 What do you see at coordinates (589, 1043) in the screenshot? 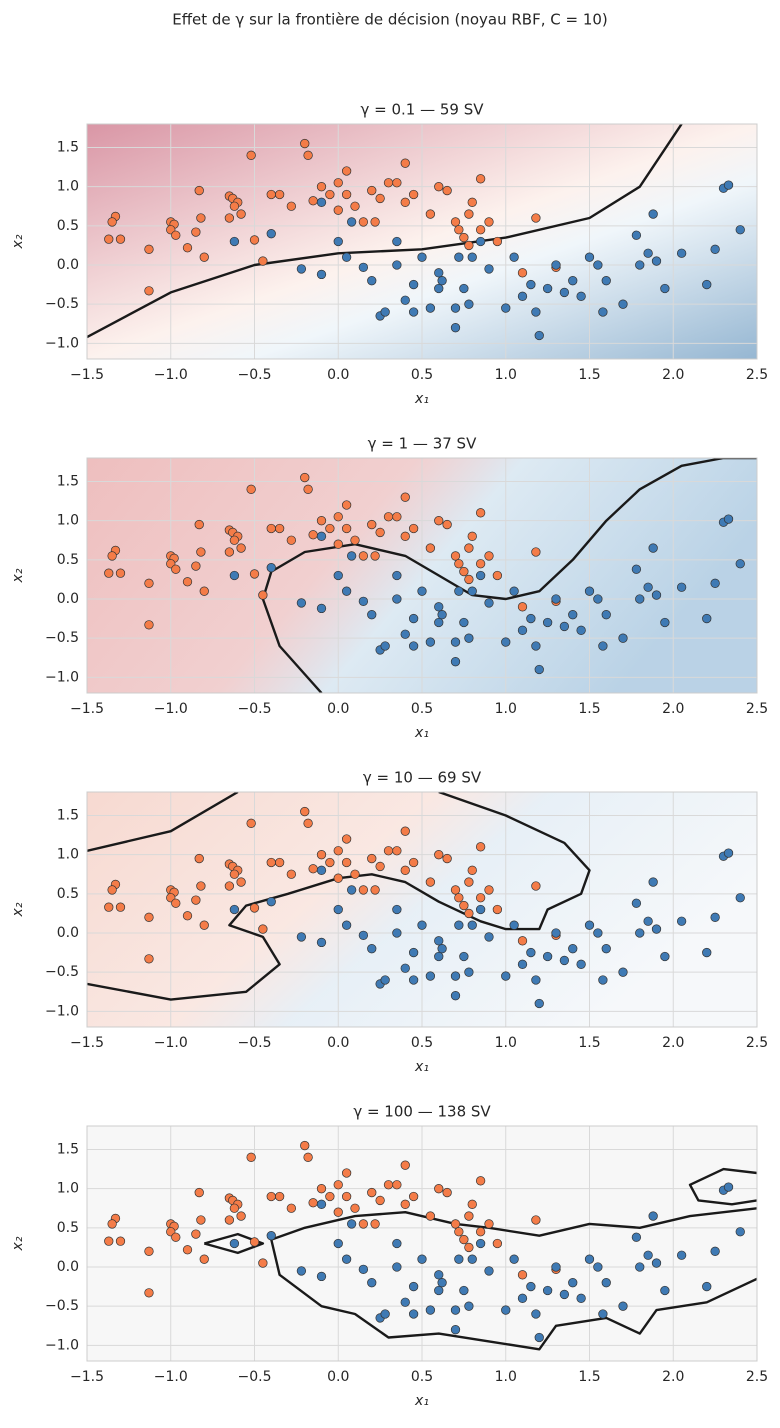
I see `x-tick-label: 1.5` at bounding box center [589, 1043].